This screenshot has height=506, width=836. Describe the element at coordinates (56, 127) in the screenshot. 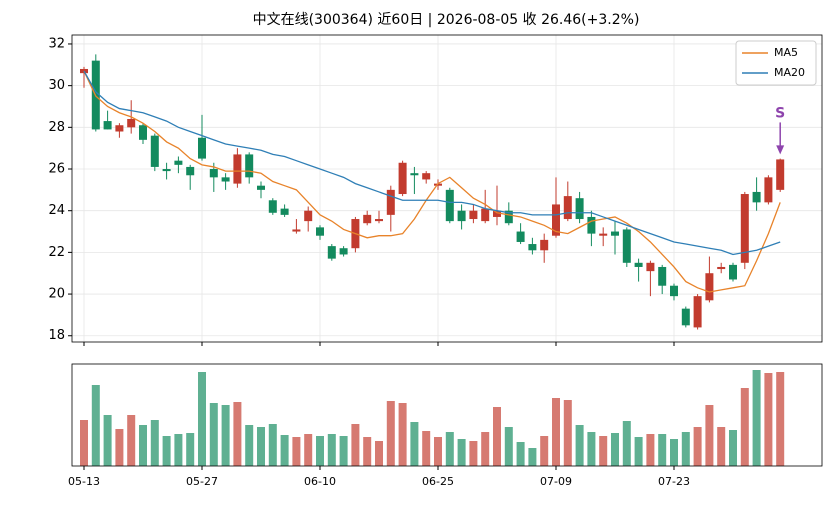

I see `y-tick-label: 28` at that location.